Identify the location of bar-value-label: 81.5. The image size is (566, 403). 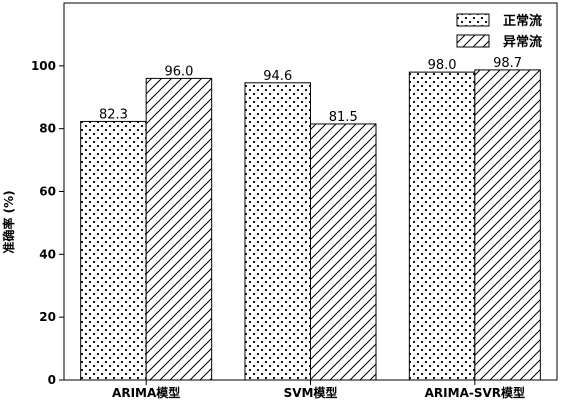
(343, 117).